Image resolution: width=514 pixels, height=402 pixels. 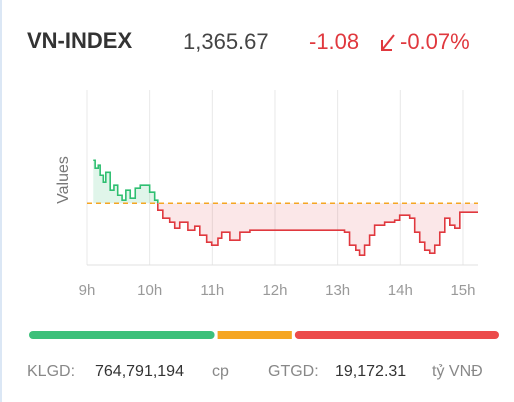 I want to click on x-tick-label: 9h, so click(x=87, y=290).